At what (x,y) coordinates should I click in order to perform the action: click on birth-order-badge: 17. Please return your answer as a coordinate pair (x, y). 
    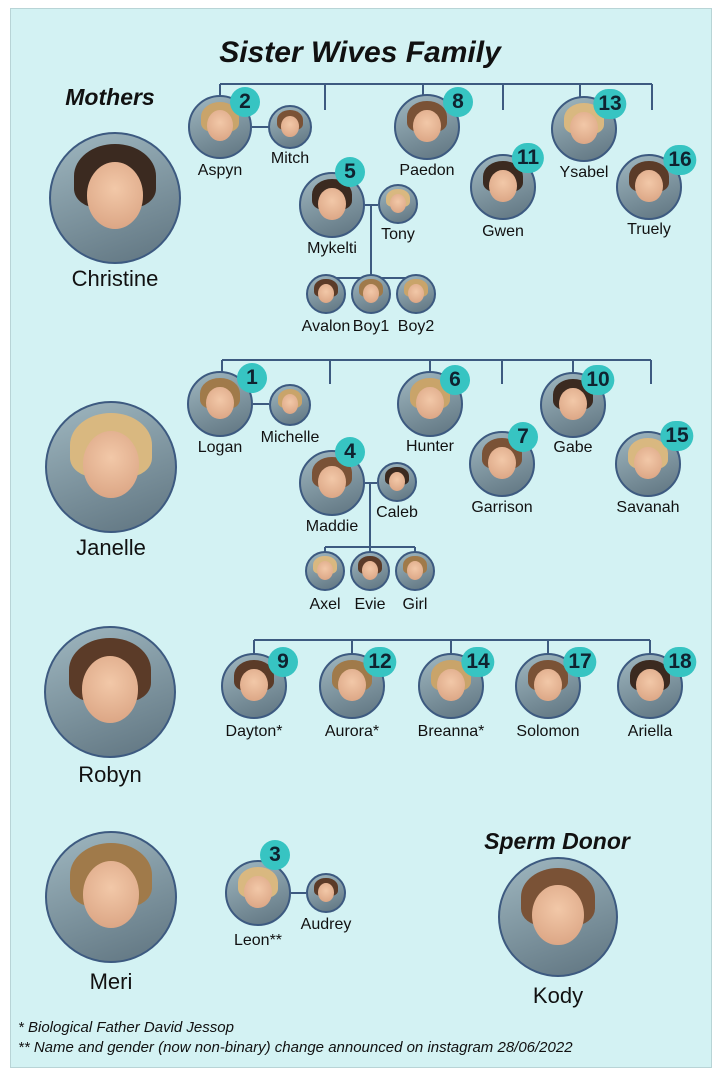
    Looking at the image, I should click on (580, 662).